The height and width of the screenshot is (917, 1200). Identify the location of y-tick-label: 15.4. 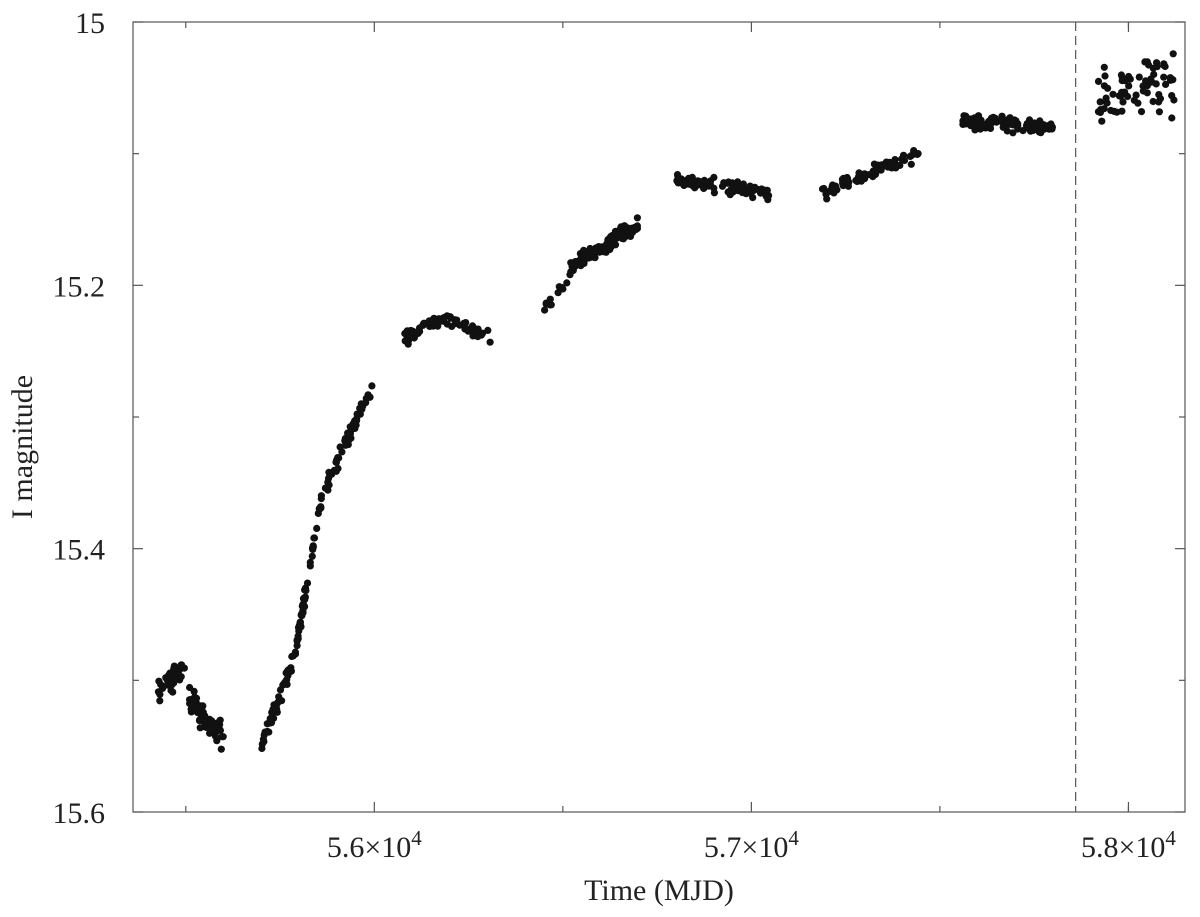
(79, 550).